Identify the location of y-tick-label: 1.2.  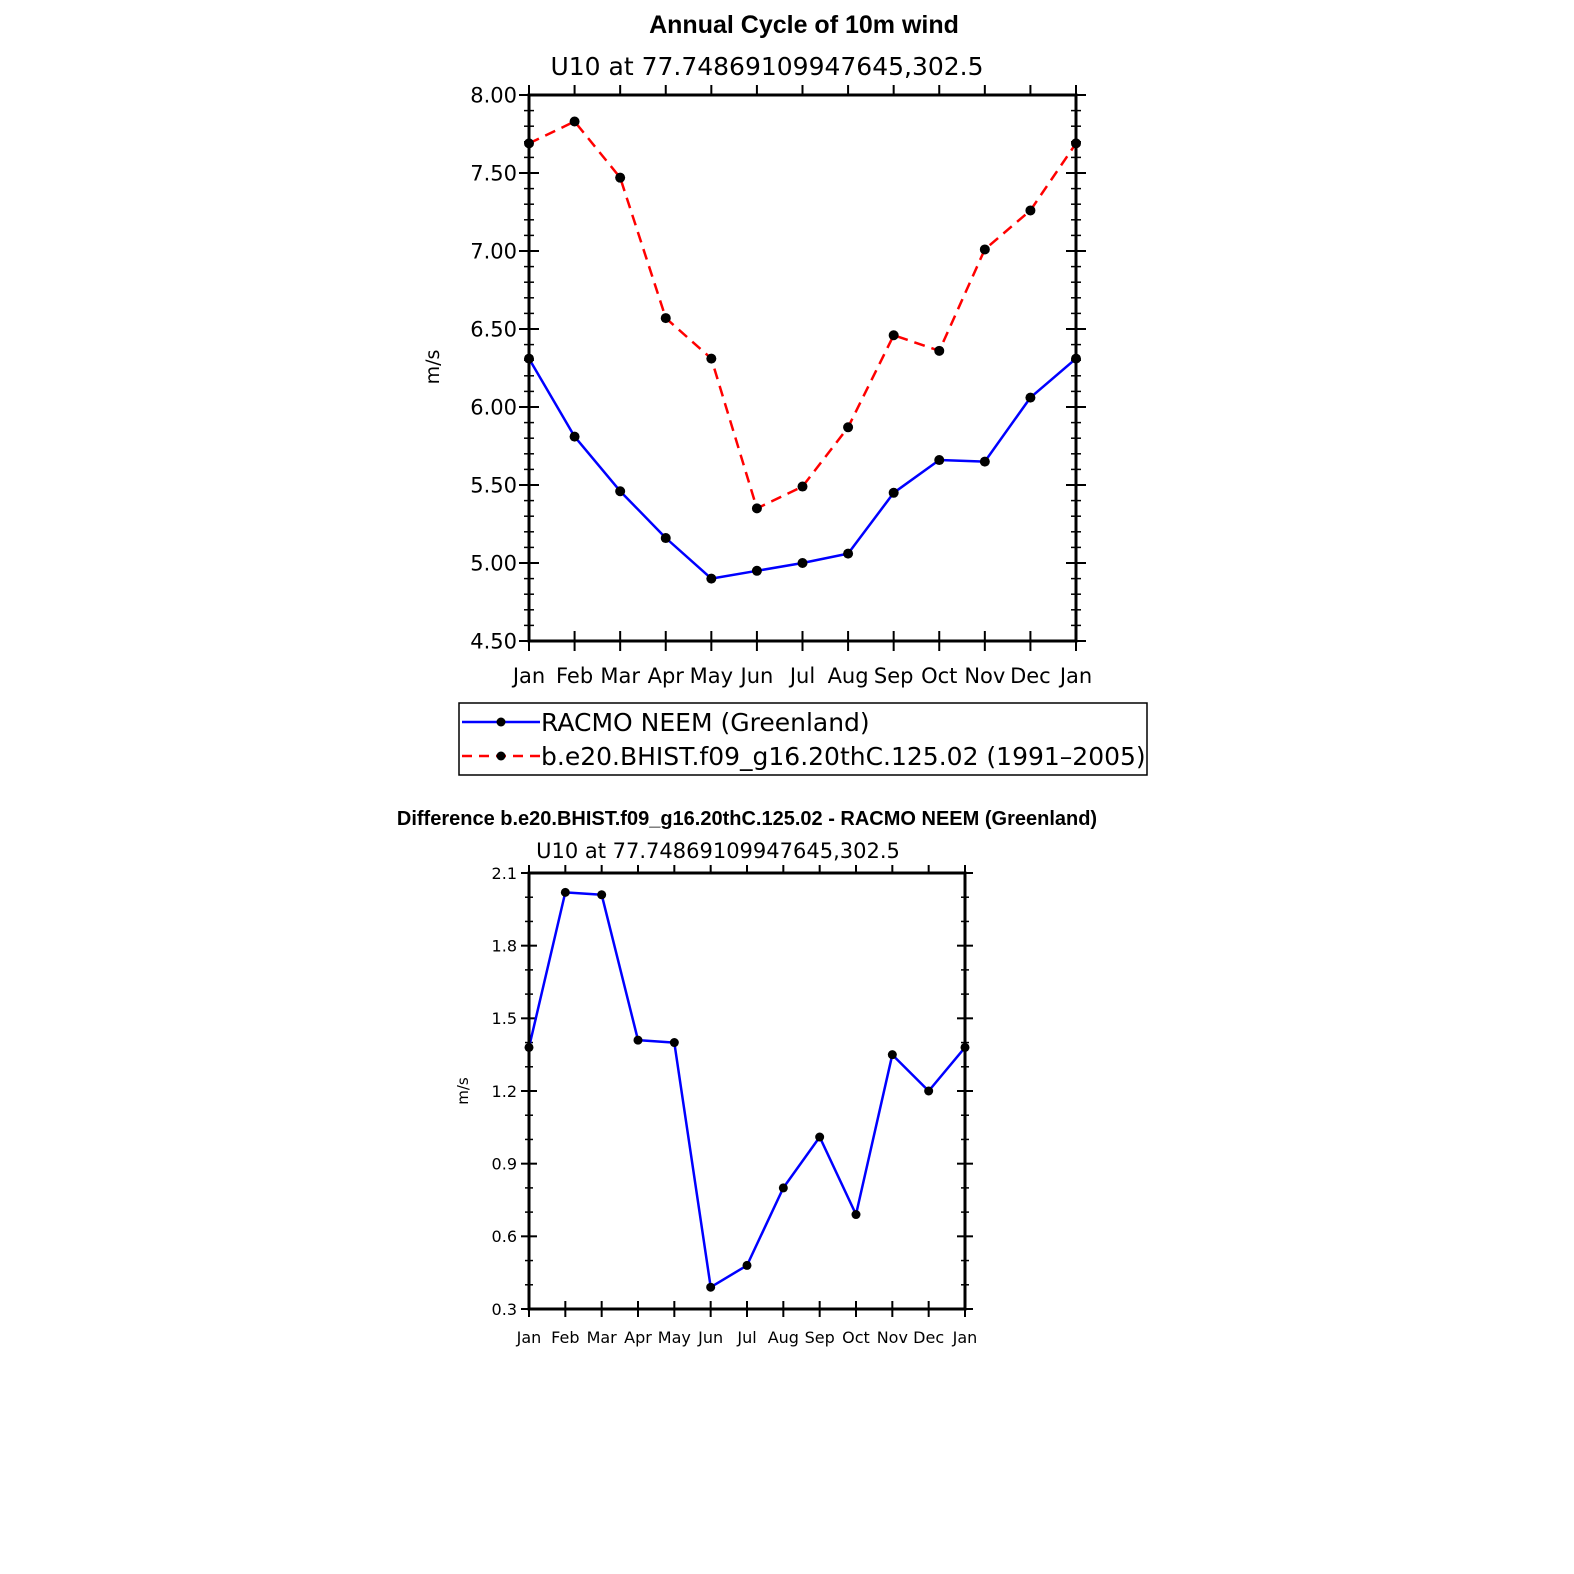
(504, 1091).